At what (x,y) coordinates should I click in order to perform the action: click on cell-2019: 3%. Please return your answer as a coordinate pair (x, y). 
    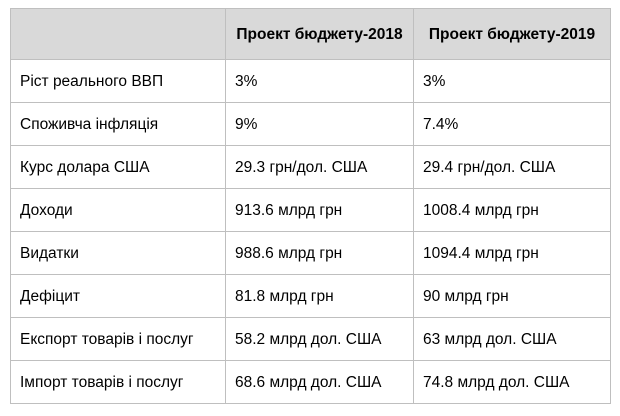
    Looking at the image, I should click on (512, 81).